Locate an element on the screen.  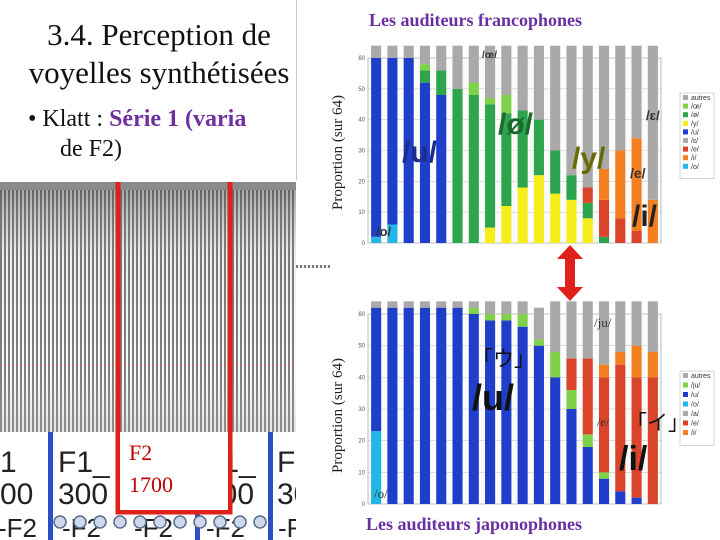
legend: autres/œ//ø/ /y//u/ /ɛ/ /e//i/ /o/ is located at coordinates (697, 135).